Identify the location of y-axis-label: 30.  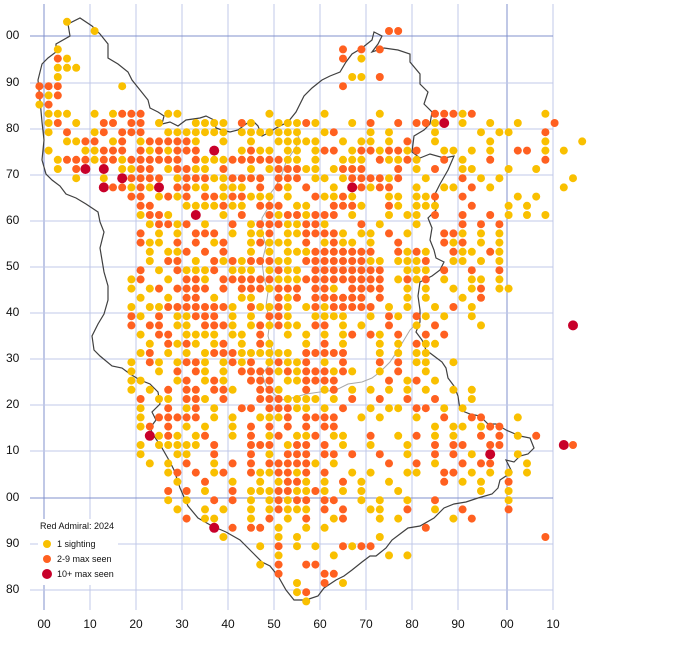
(13, 358).